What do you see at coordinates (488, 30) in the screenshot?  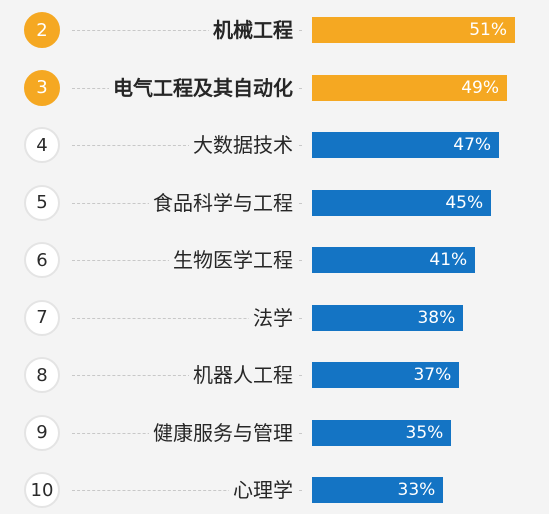 I see `value-label: 51%` at bounding box center [488, 30].